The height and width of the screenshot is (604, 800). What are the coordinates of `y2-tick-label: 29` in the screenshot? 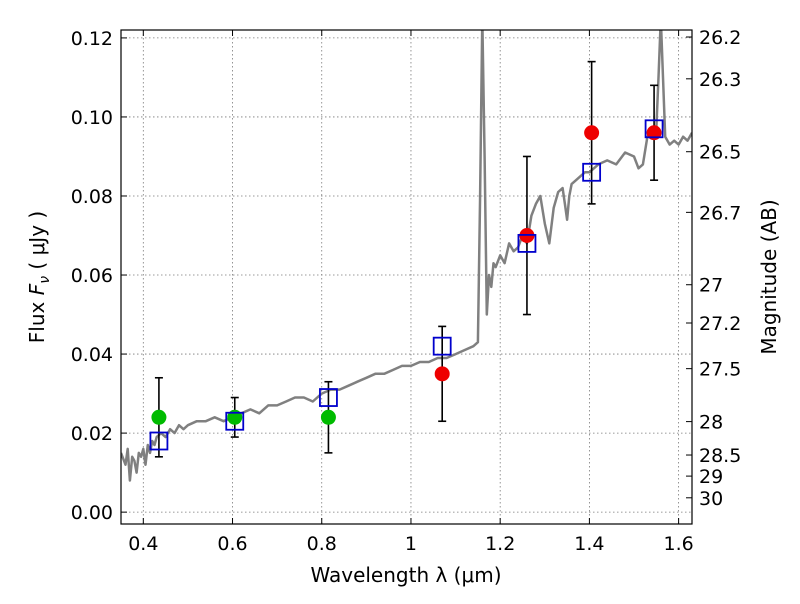 It's located at (711, 477).